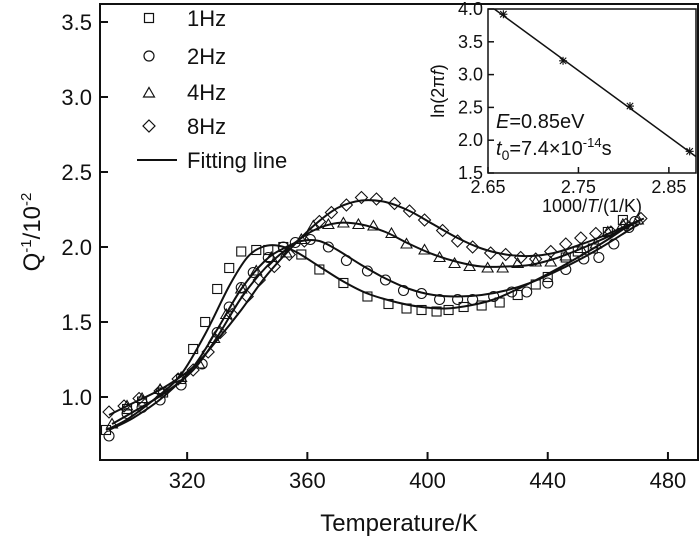 This screenshot has height=540, width=700. Describe the element at coordinates (32, 232) in the screenshot. I see `y-axis-title: Q-1/10-2` at that location.